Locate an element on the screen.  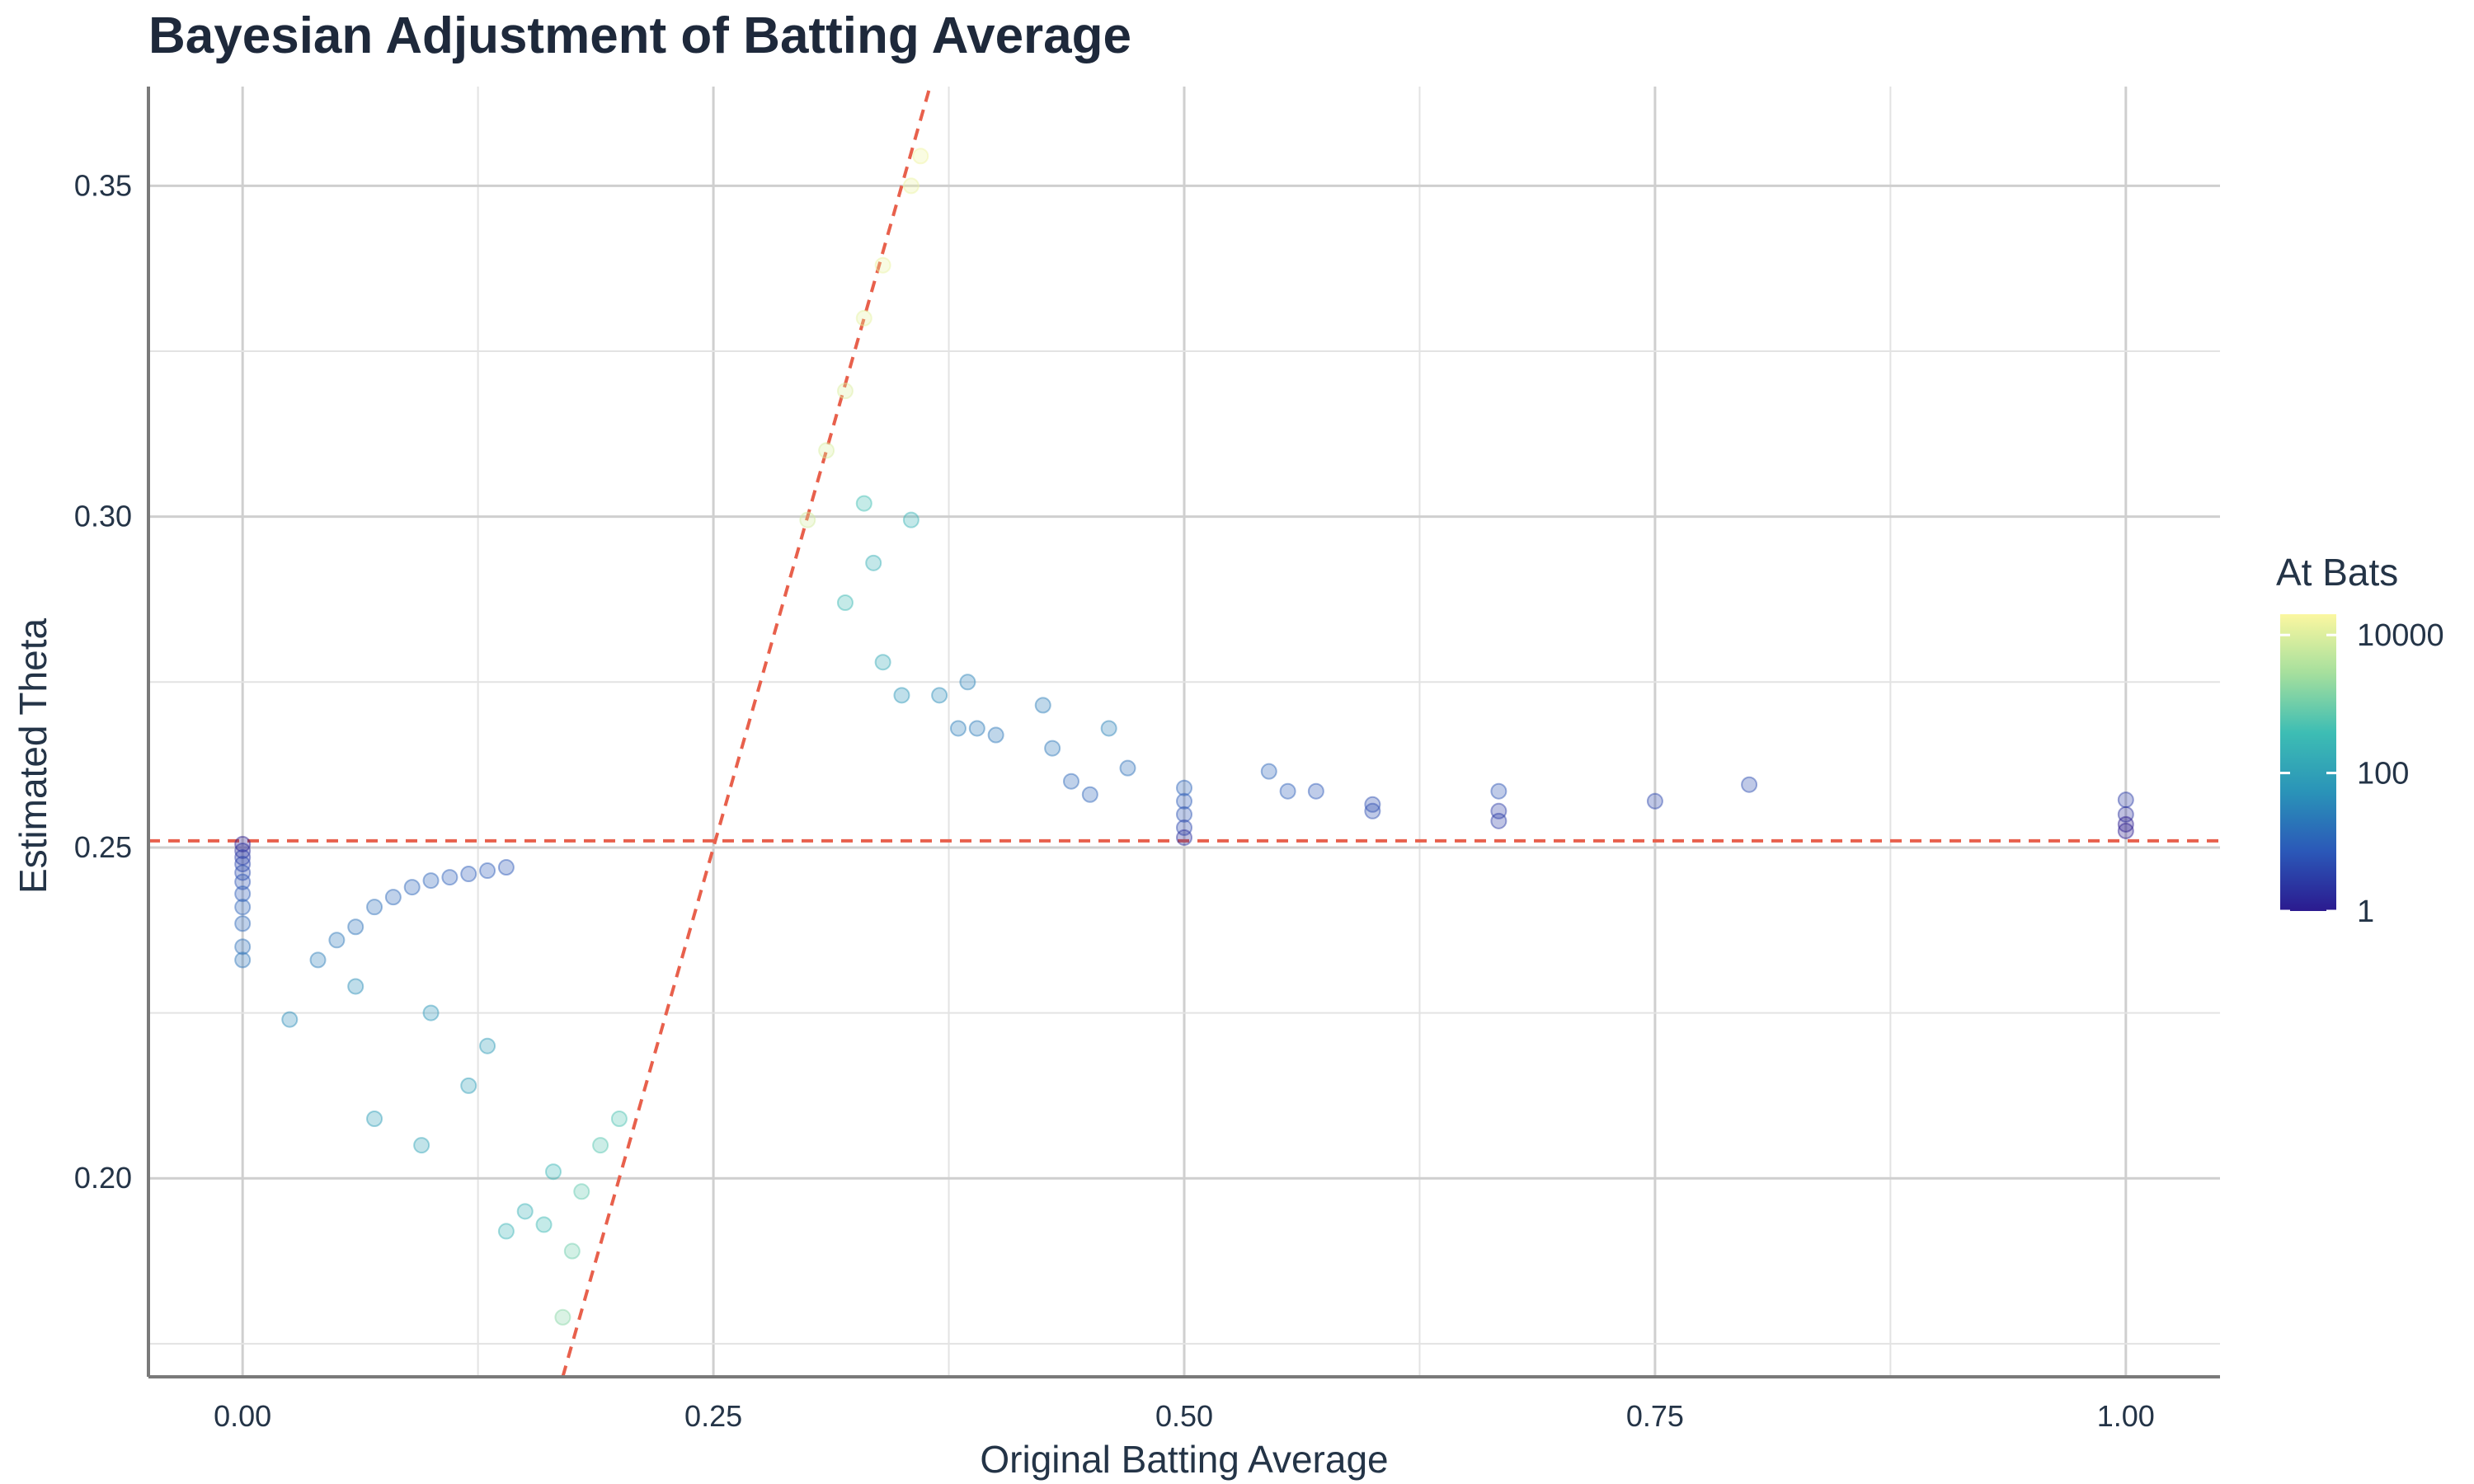
color-legend: At Bats 1 100 10000 is located at coordinates (2360, 740).